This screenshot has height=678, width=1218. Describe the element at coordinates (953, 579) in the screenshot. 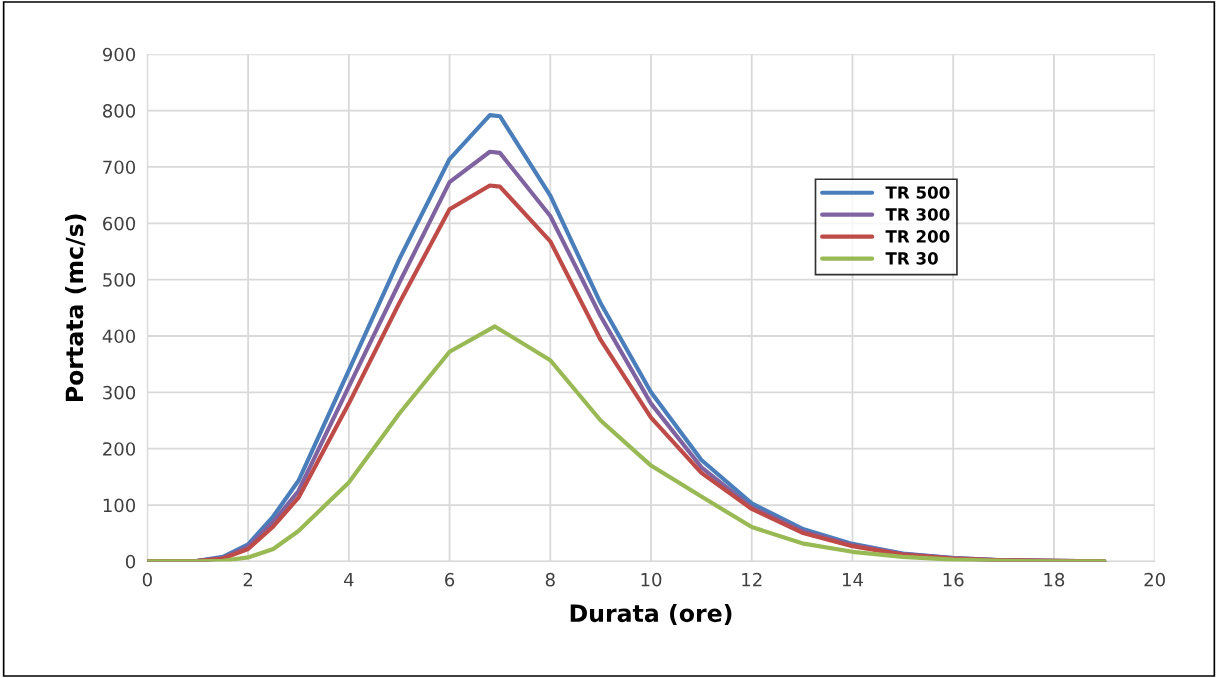

I see `x-tick-label: 16` at that location.